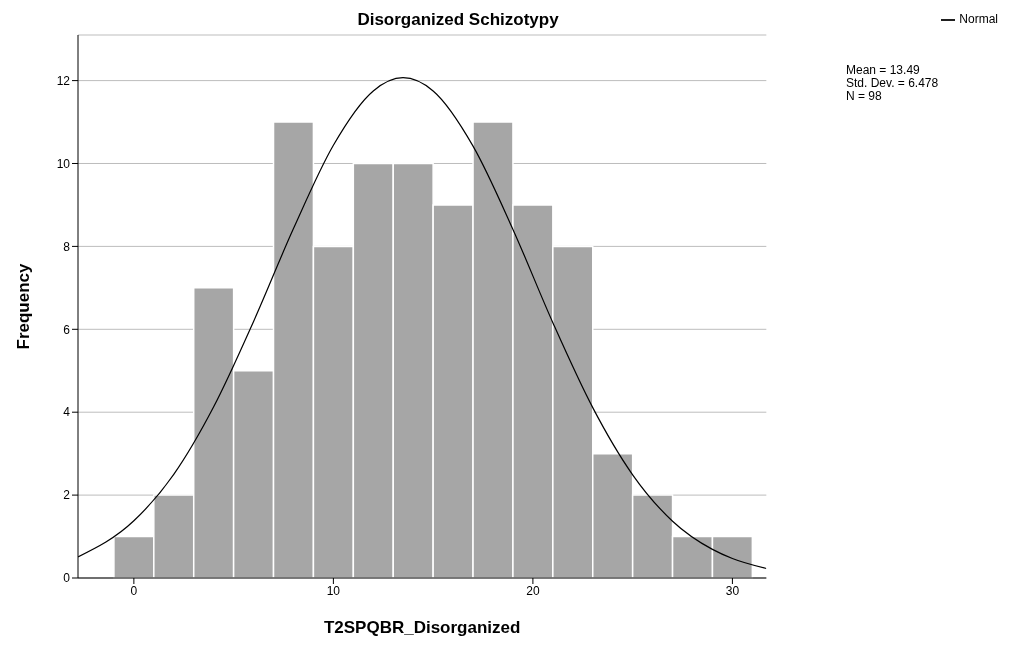 The image size is (1011, 650). Describe the element at coordinates (67, 495) in the screenshot. I see `y-tick-label: 2` at that location.